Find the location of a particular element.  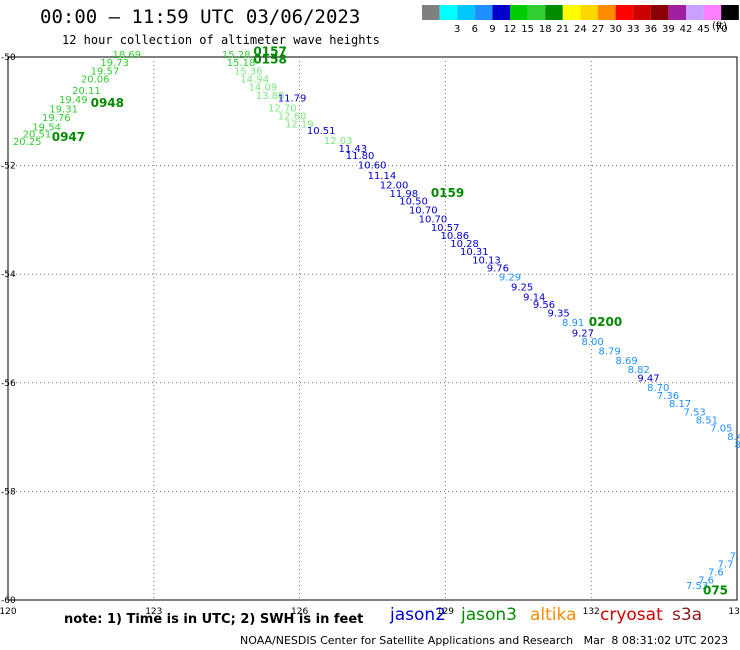

swh-value-label: 11.79 is located at coordinates (292, 99).